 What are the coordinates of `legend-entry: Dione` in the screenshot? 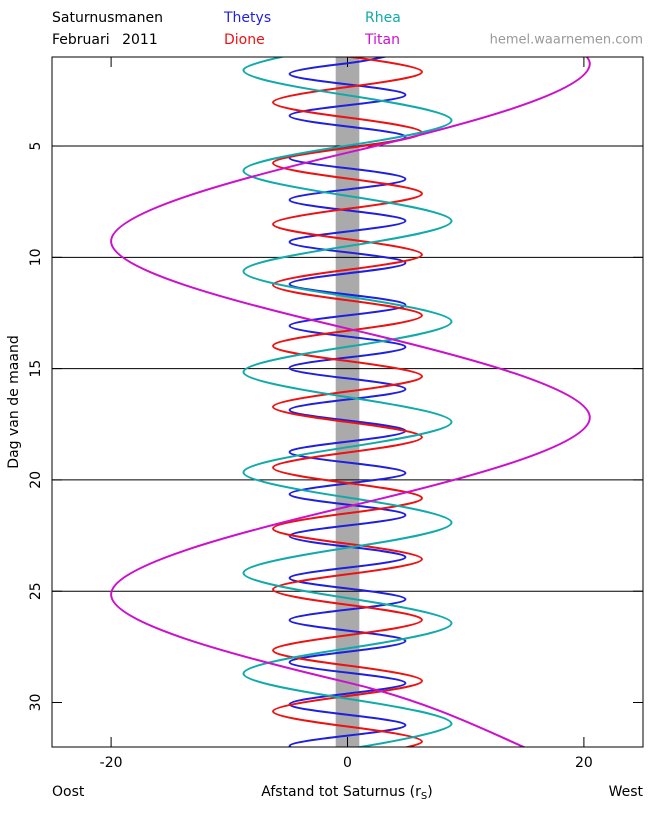 It's located at (244, 40).